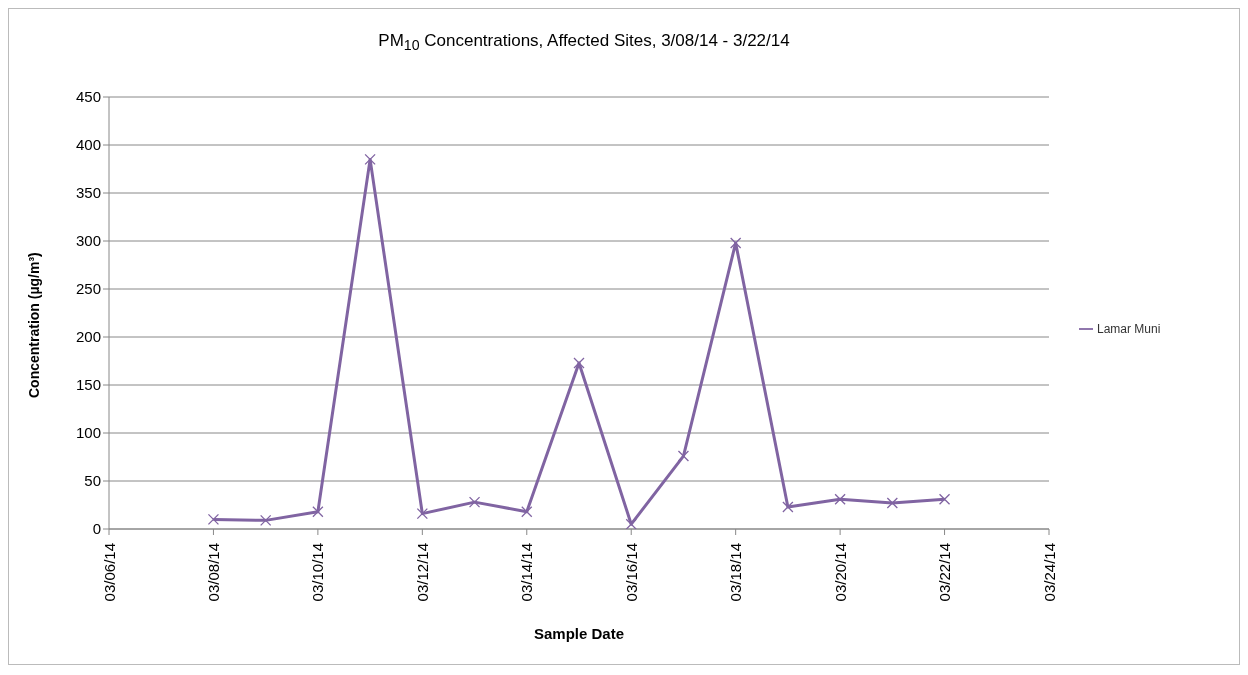  Describe the element at coordinates (96, 529) in the screenshot. I see `y-tick-label: 0` at that location.